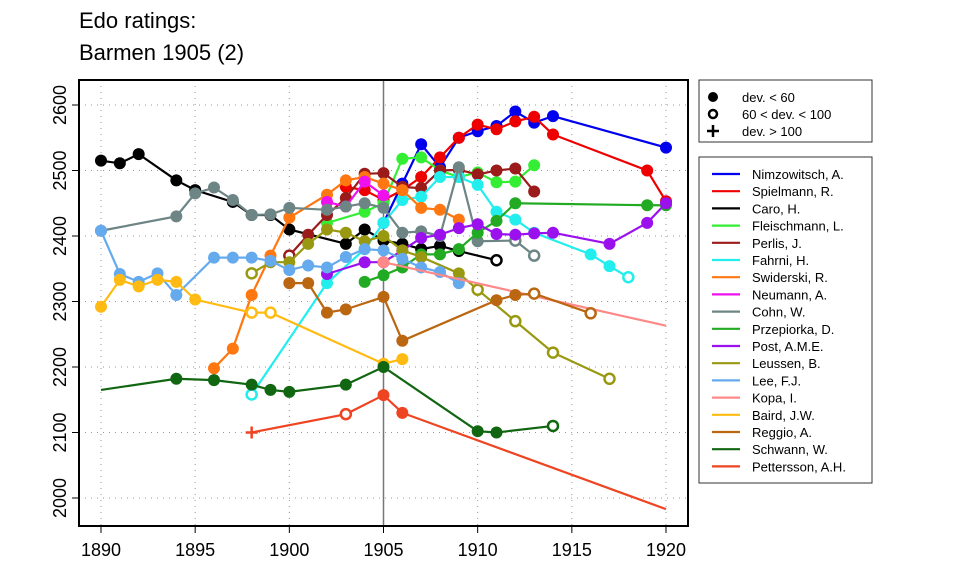 The image size is (960, 576). I want to click on legend-label: Fleischmann, L., so click(798, 226).